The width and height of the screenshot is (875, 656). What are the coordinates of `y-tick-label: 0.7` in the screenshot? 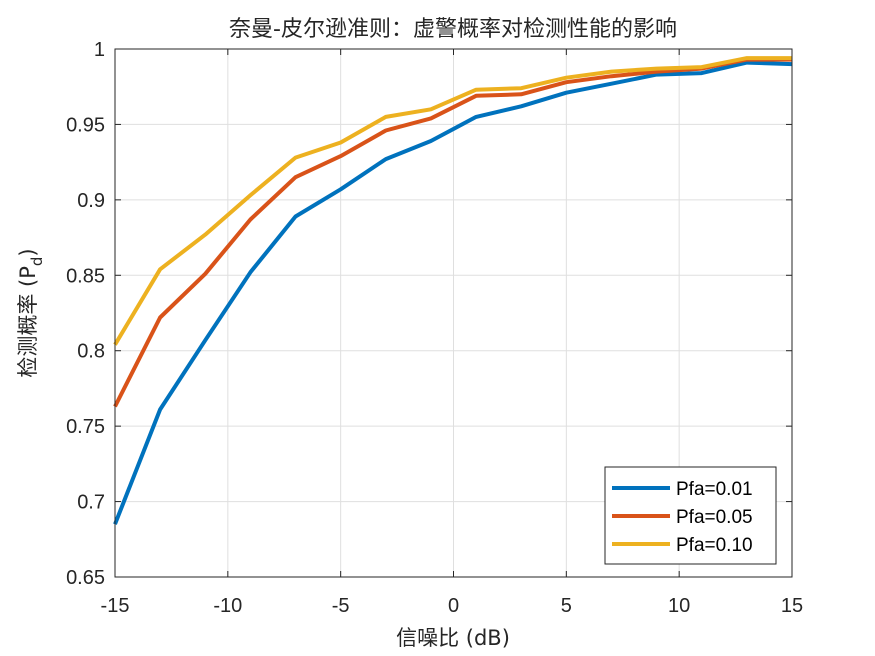 It's located at (91, 503).